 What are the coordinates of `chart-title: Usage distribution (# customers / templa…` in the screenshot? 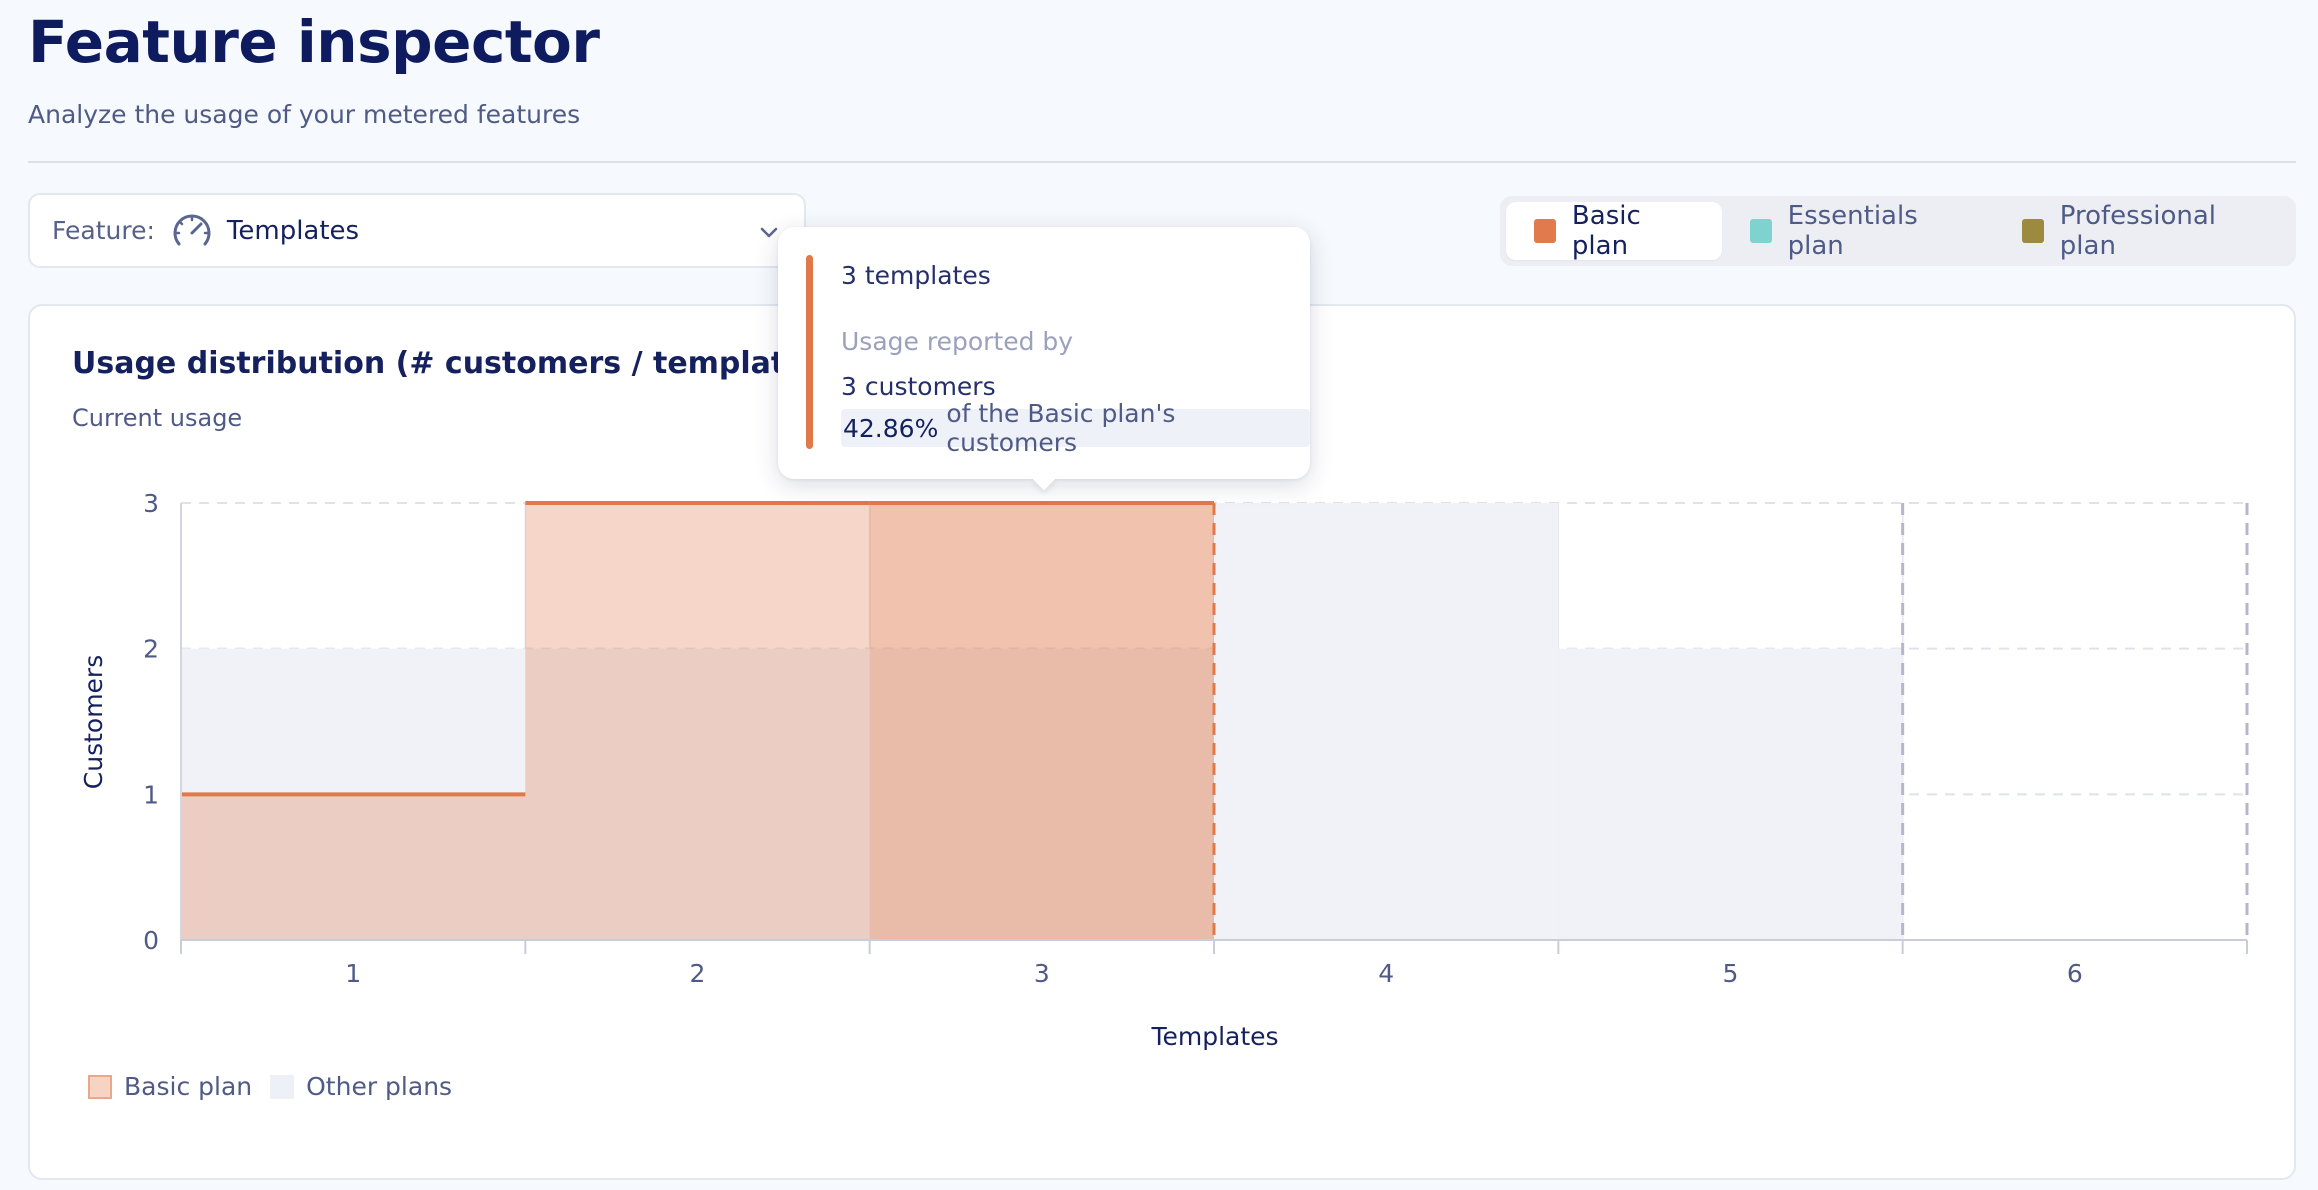 It's located at (455, 363).